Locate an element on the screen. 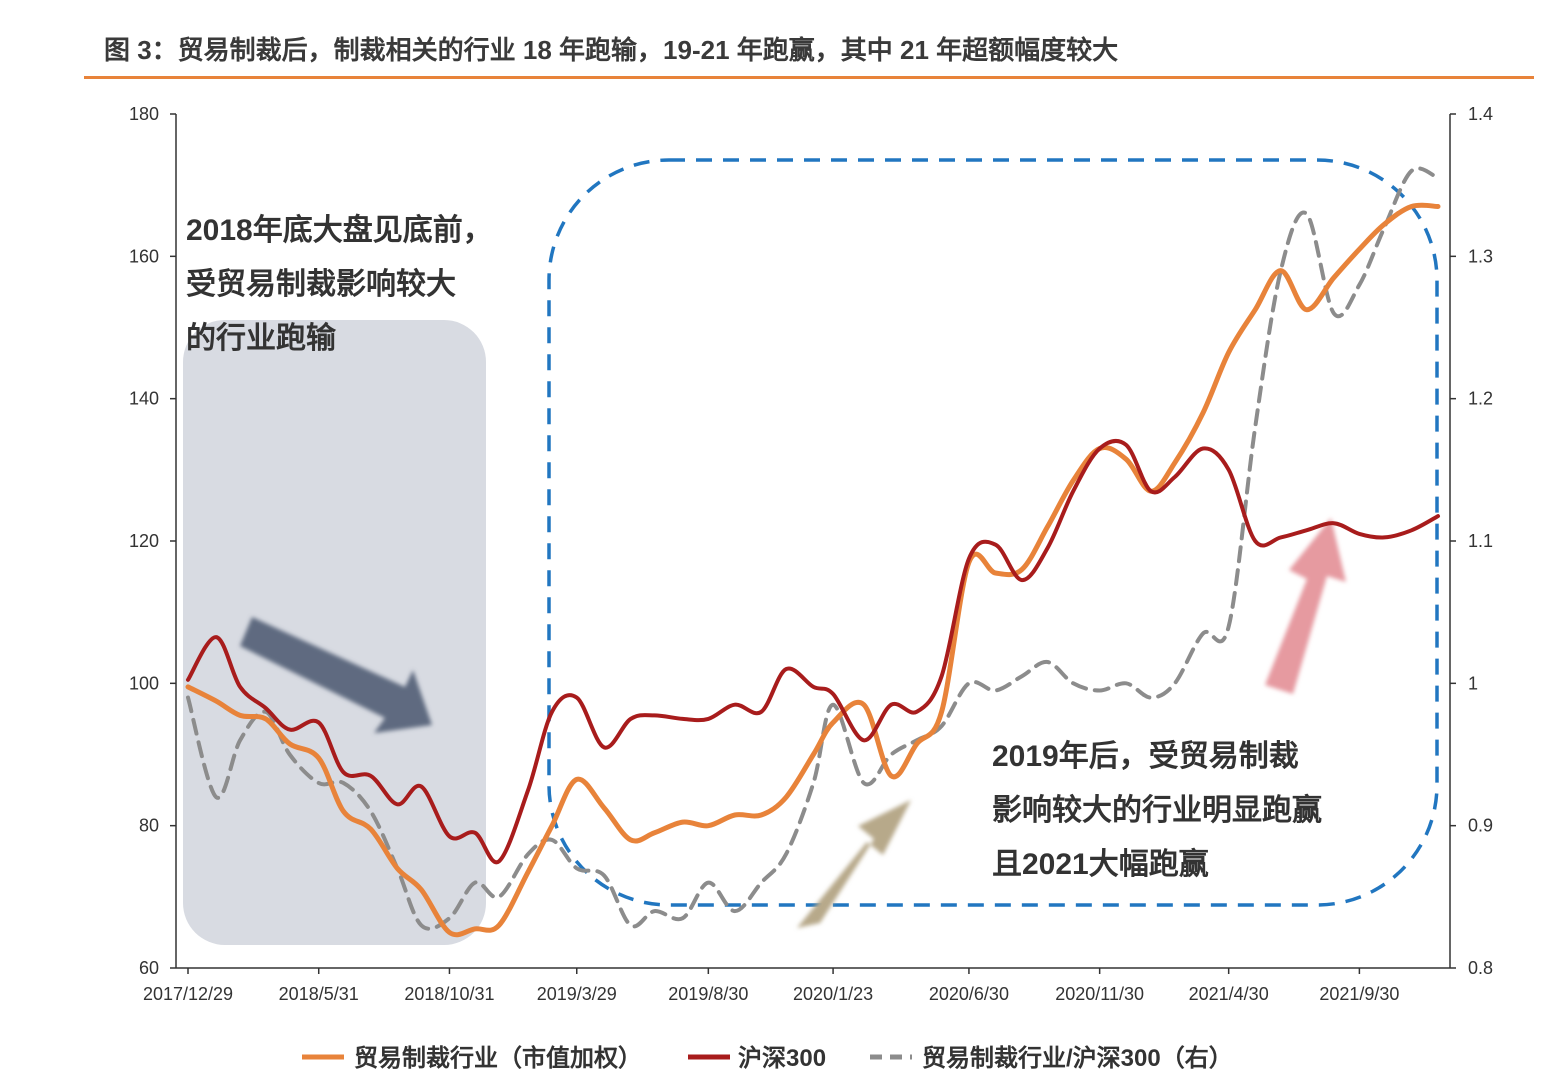 This screenshot has width=1564, height=1080. x-tick-label: 2021/4/30 is located at coordinates (1229, 994).